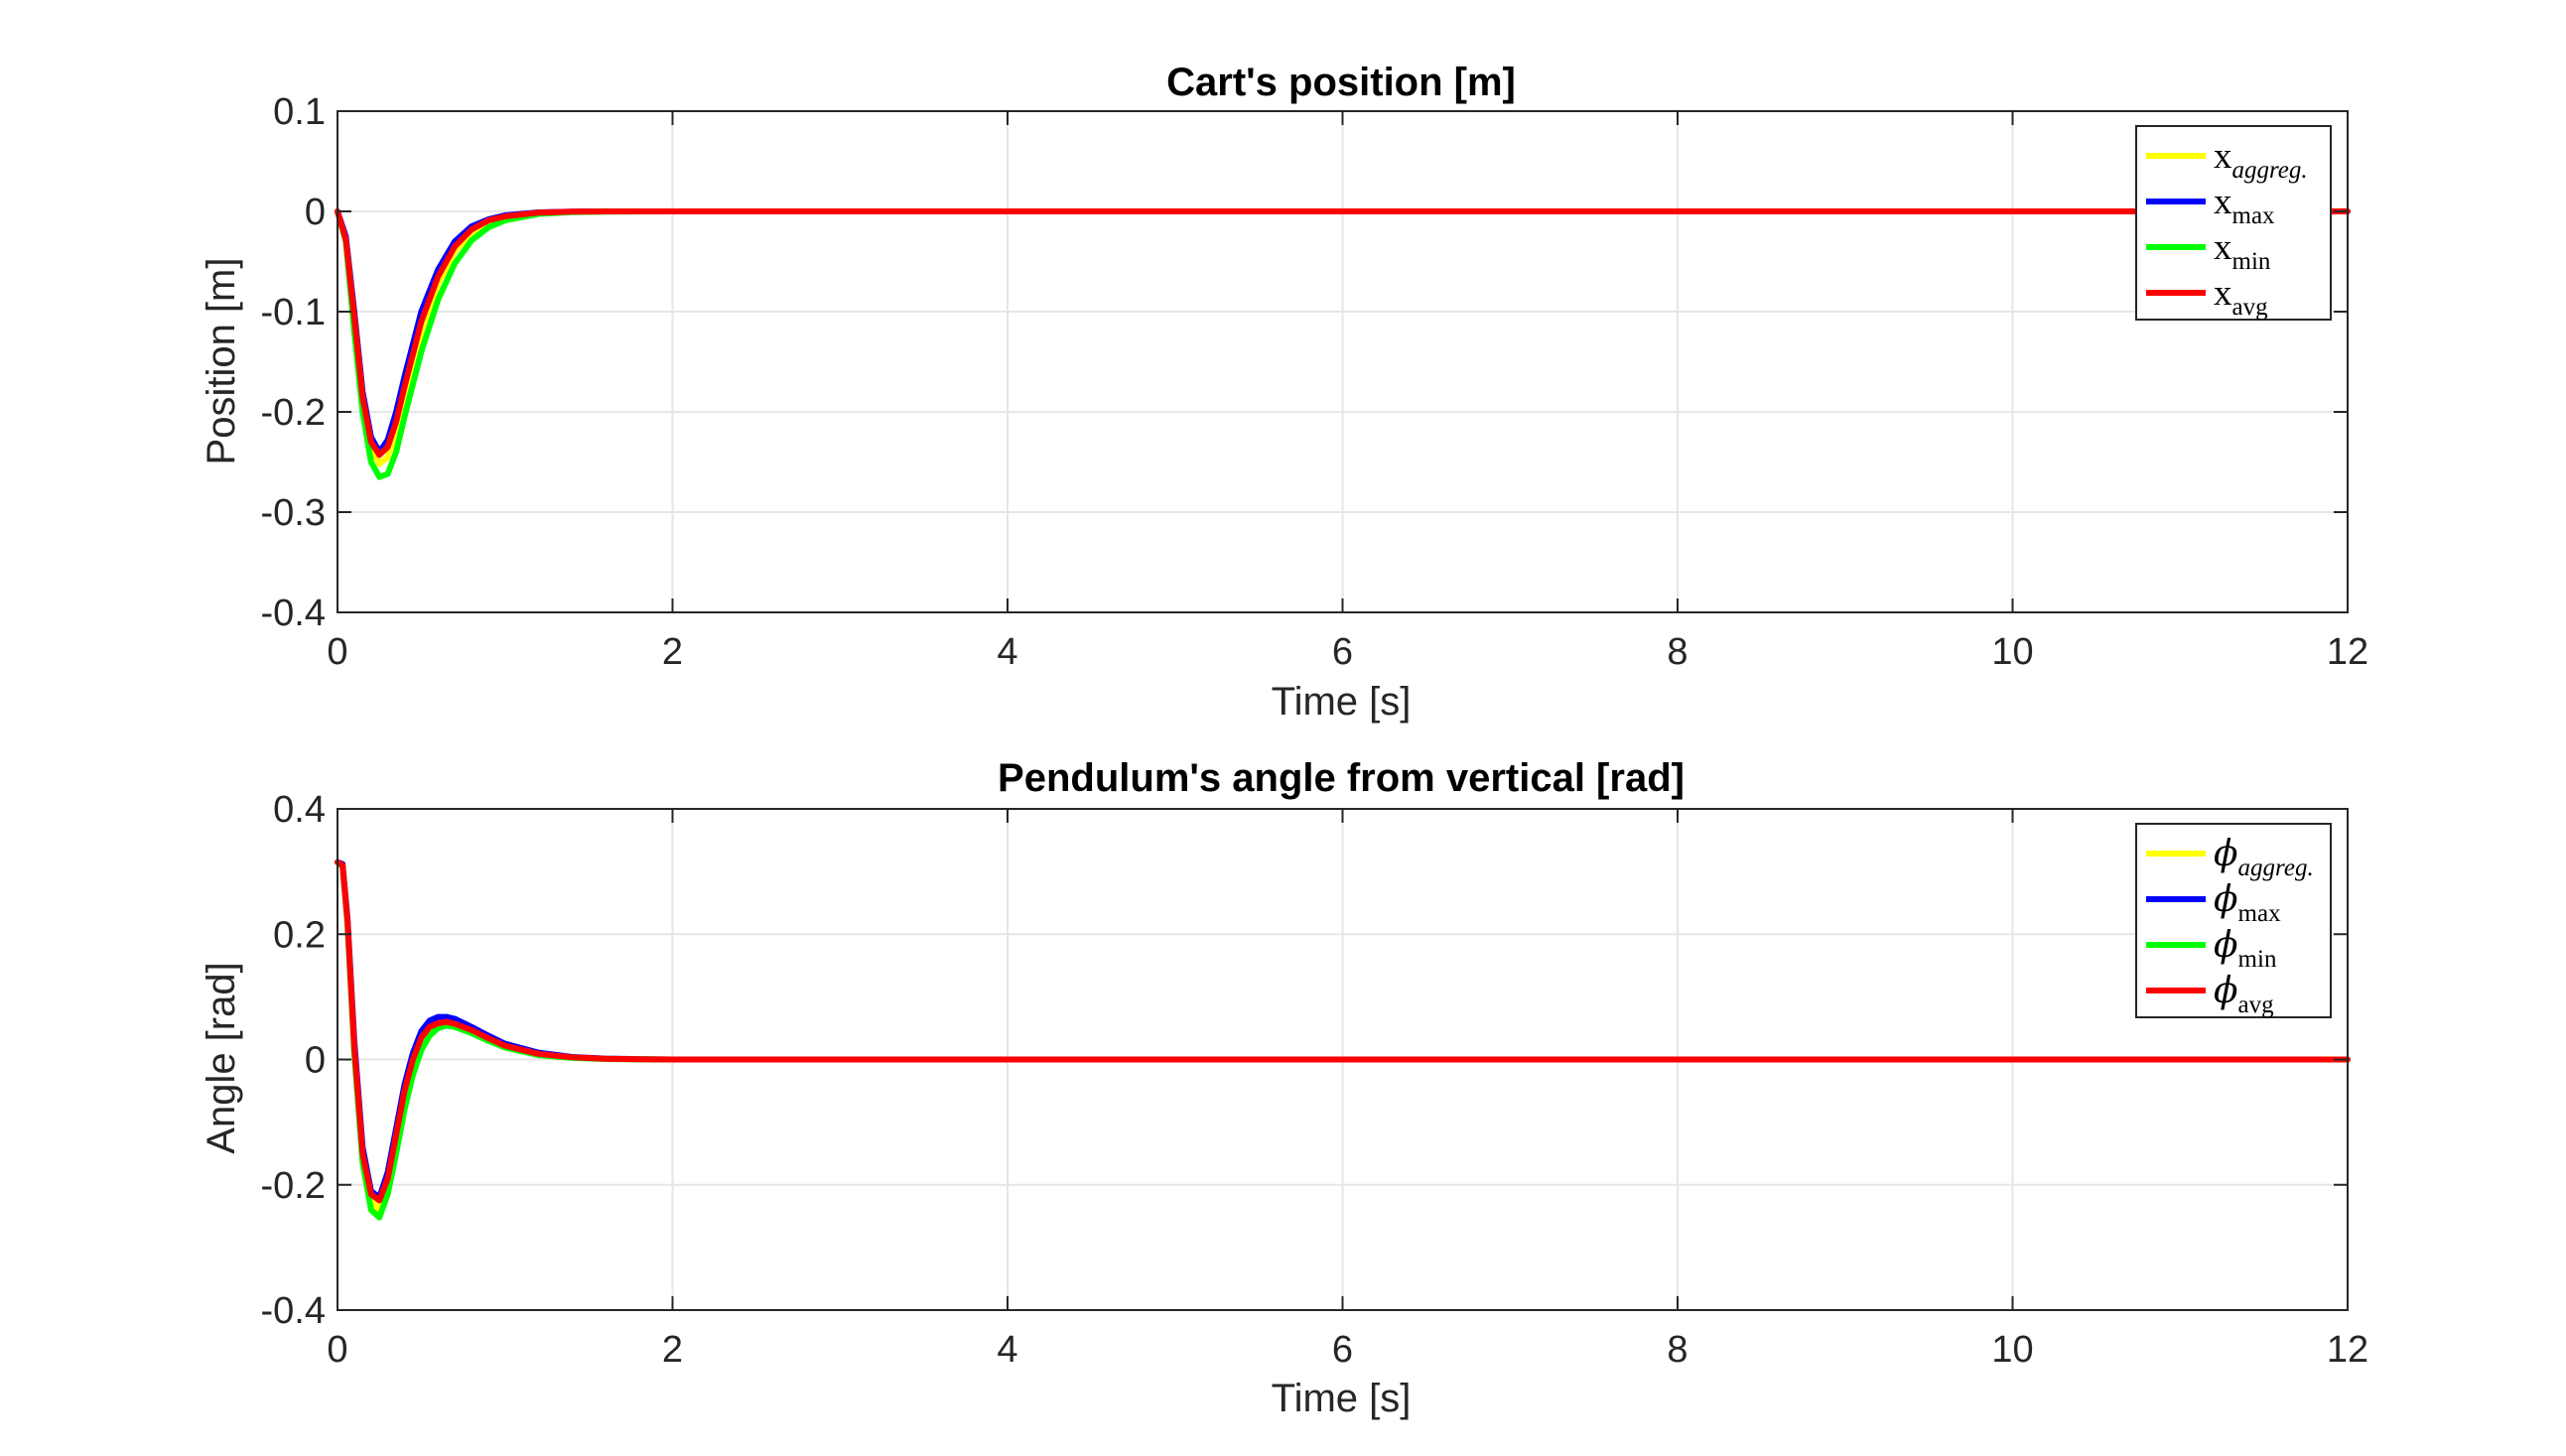 This screenshot has height=1456, width=2566. Describe the element at coordinates (2264, 857) in the screenshot. I see `legend-entry: ϕaggreg.` at that location.